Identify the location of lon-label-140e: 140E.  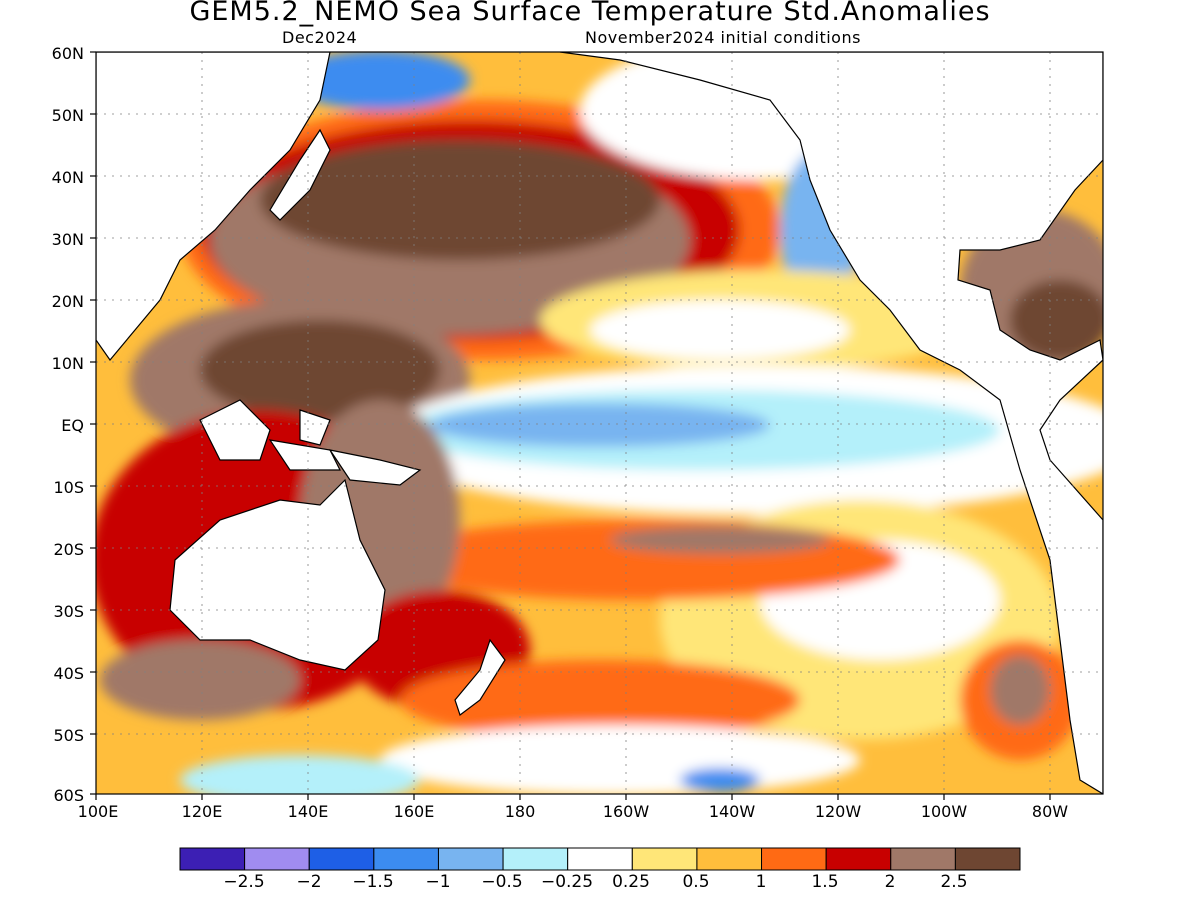
(308, 811).